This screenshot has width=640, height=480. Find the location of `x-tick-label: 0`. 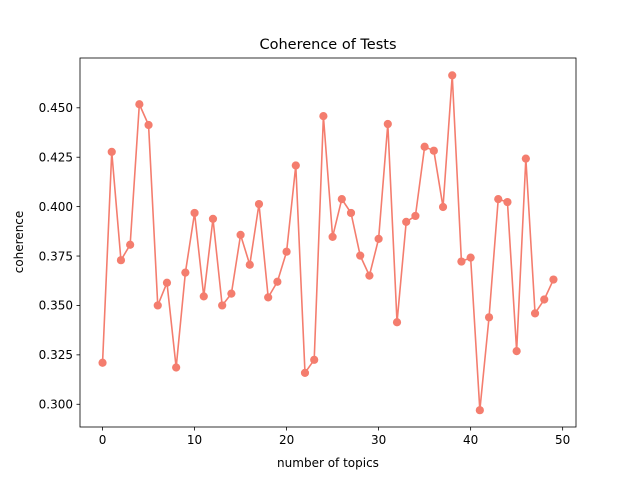

x-tick-label: 0 is located at coordinates (103, 440).